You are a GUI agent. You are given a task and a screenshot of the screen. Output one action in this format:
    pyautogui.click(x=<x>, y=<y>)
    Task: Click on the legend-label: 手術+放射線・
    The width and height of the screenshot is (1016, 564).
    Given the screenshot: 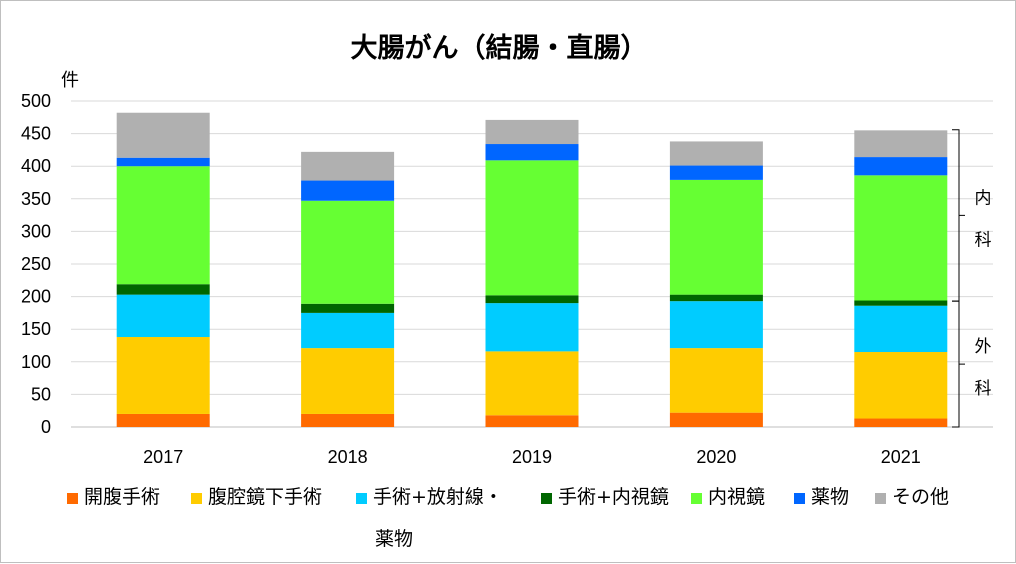 What is the action you would take?
    pyautogui.click(x=438, y=497)
    